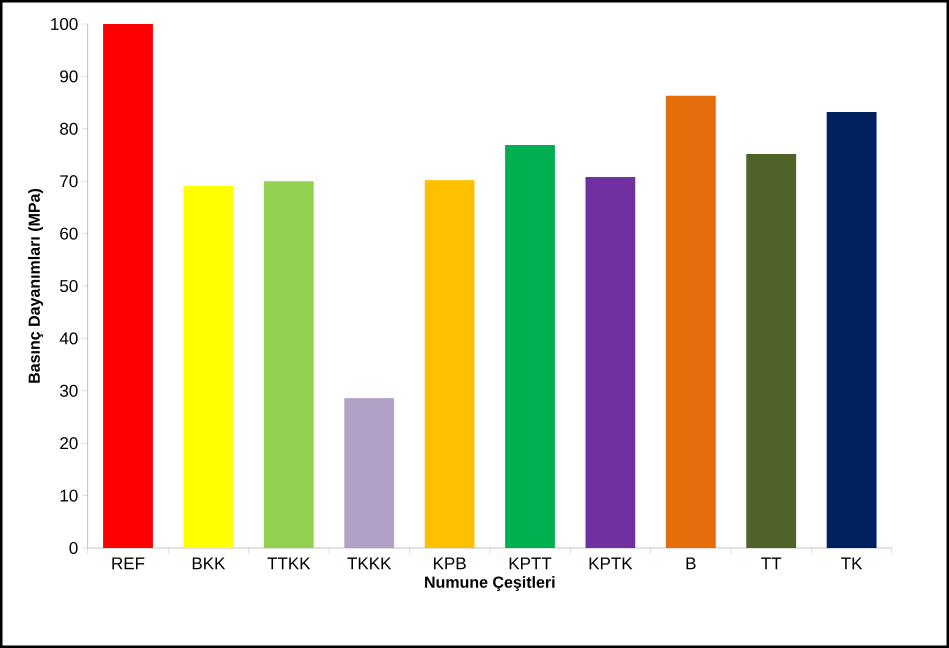  I want to click on x-tick-label: TKKK, so click(369, 564).